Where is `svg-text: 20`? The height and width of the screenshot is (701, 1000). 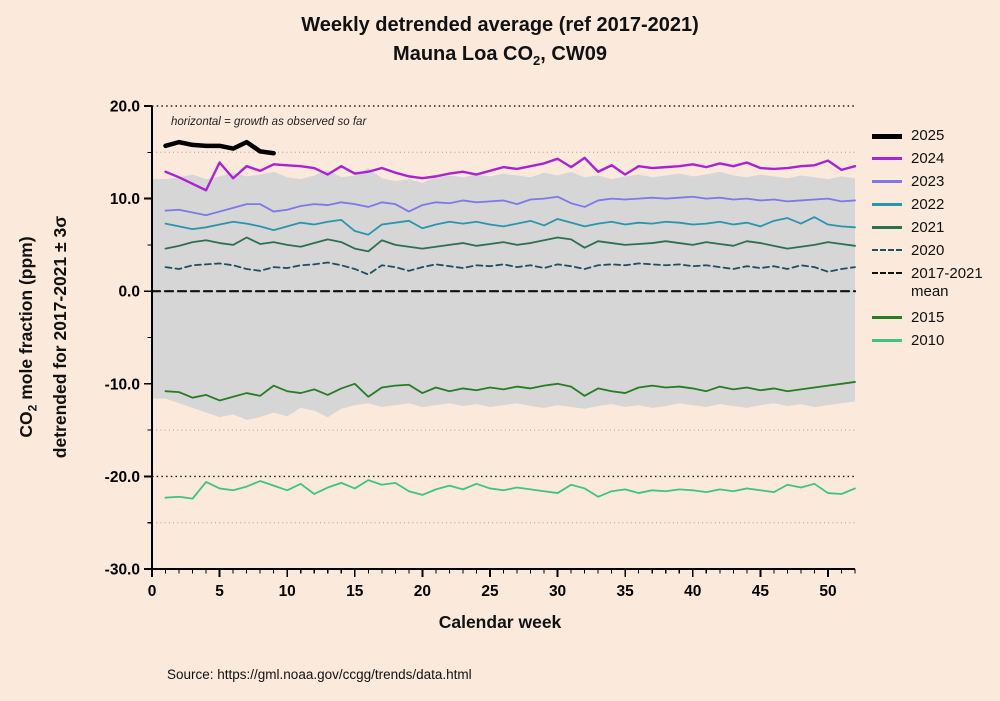
svg-text: 20 is located at coordinates (422, 591).